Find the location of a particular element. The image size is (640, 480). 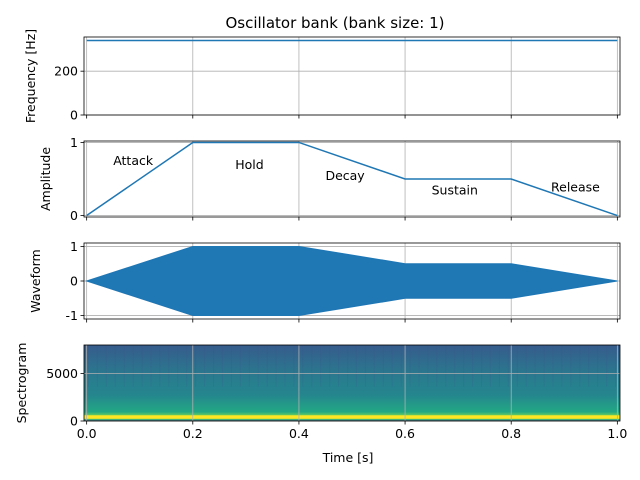

amplitude-axes-frame is located at coordinates (352, 179).